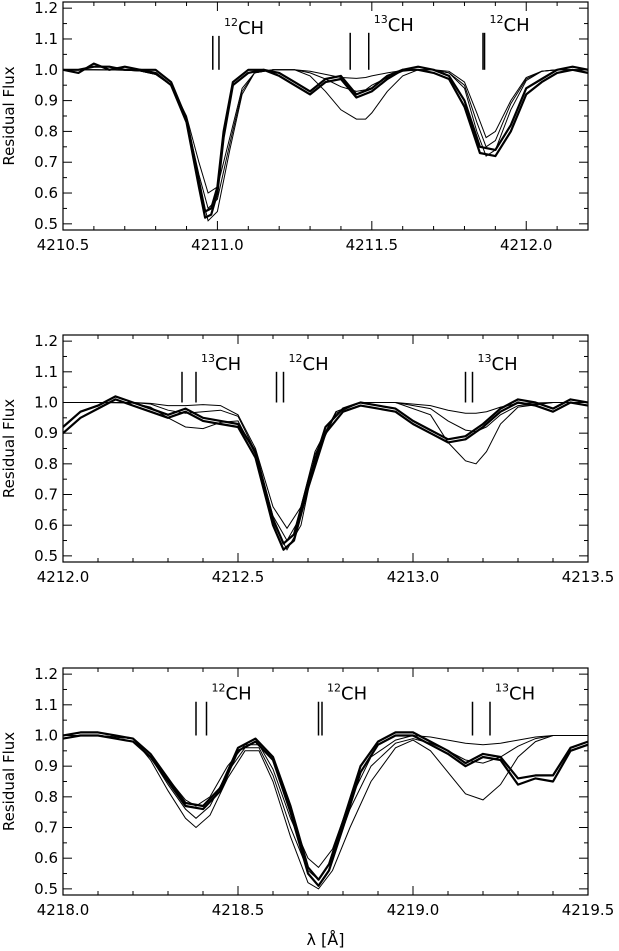  Describe the element at coordinates (413, 577) in the screenshot. I see `x-tick-label: 4213.0` at that location.